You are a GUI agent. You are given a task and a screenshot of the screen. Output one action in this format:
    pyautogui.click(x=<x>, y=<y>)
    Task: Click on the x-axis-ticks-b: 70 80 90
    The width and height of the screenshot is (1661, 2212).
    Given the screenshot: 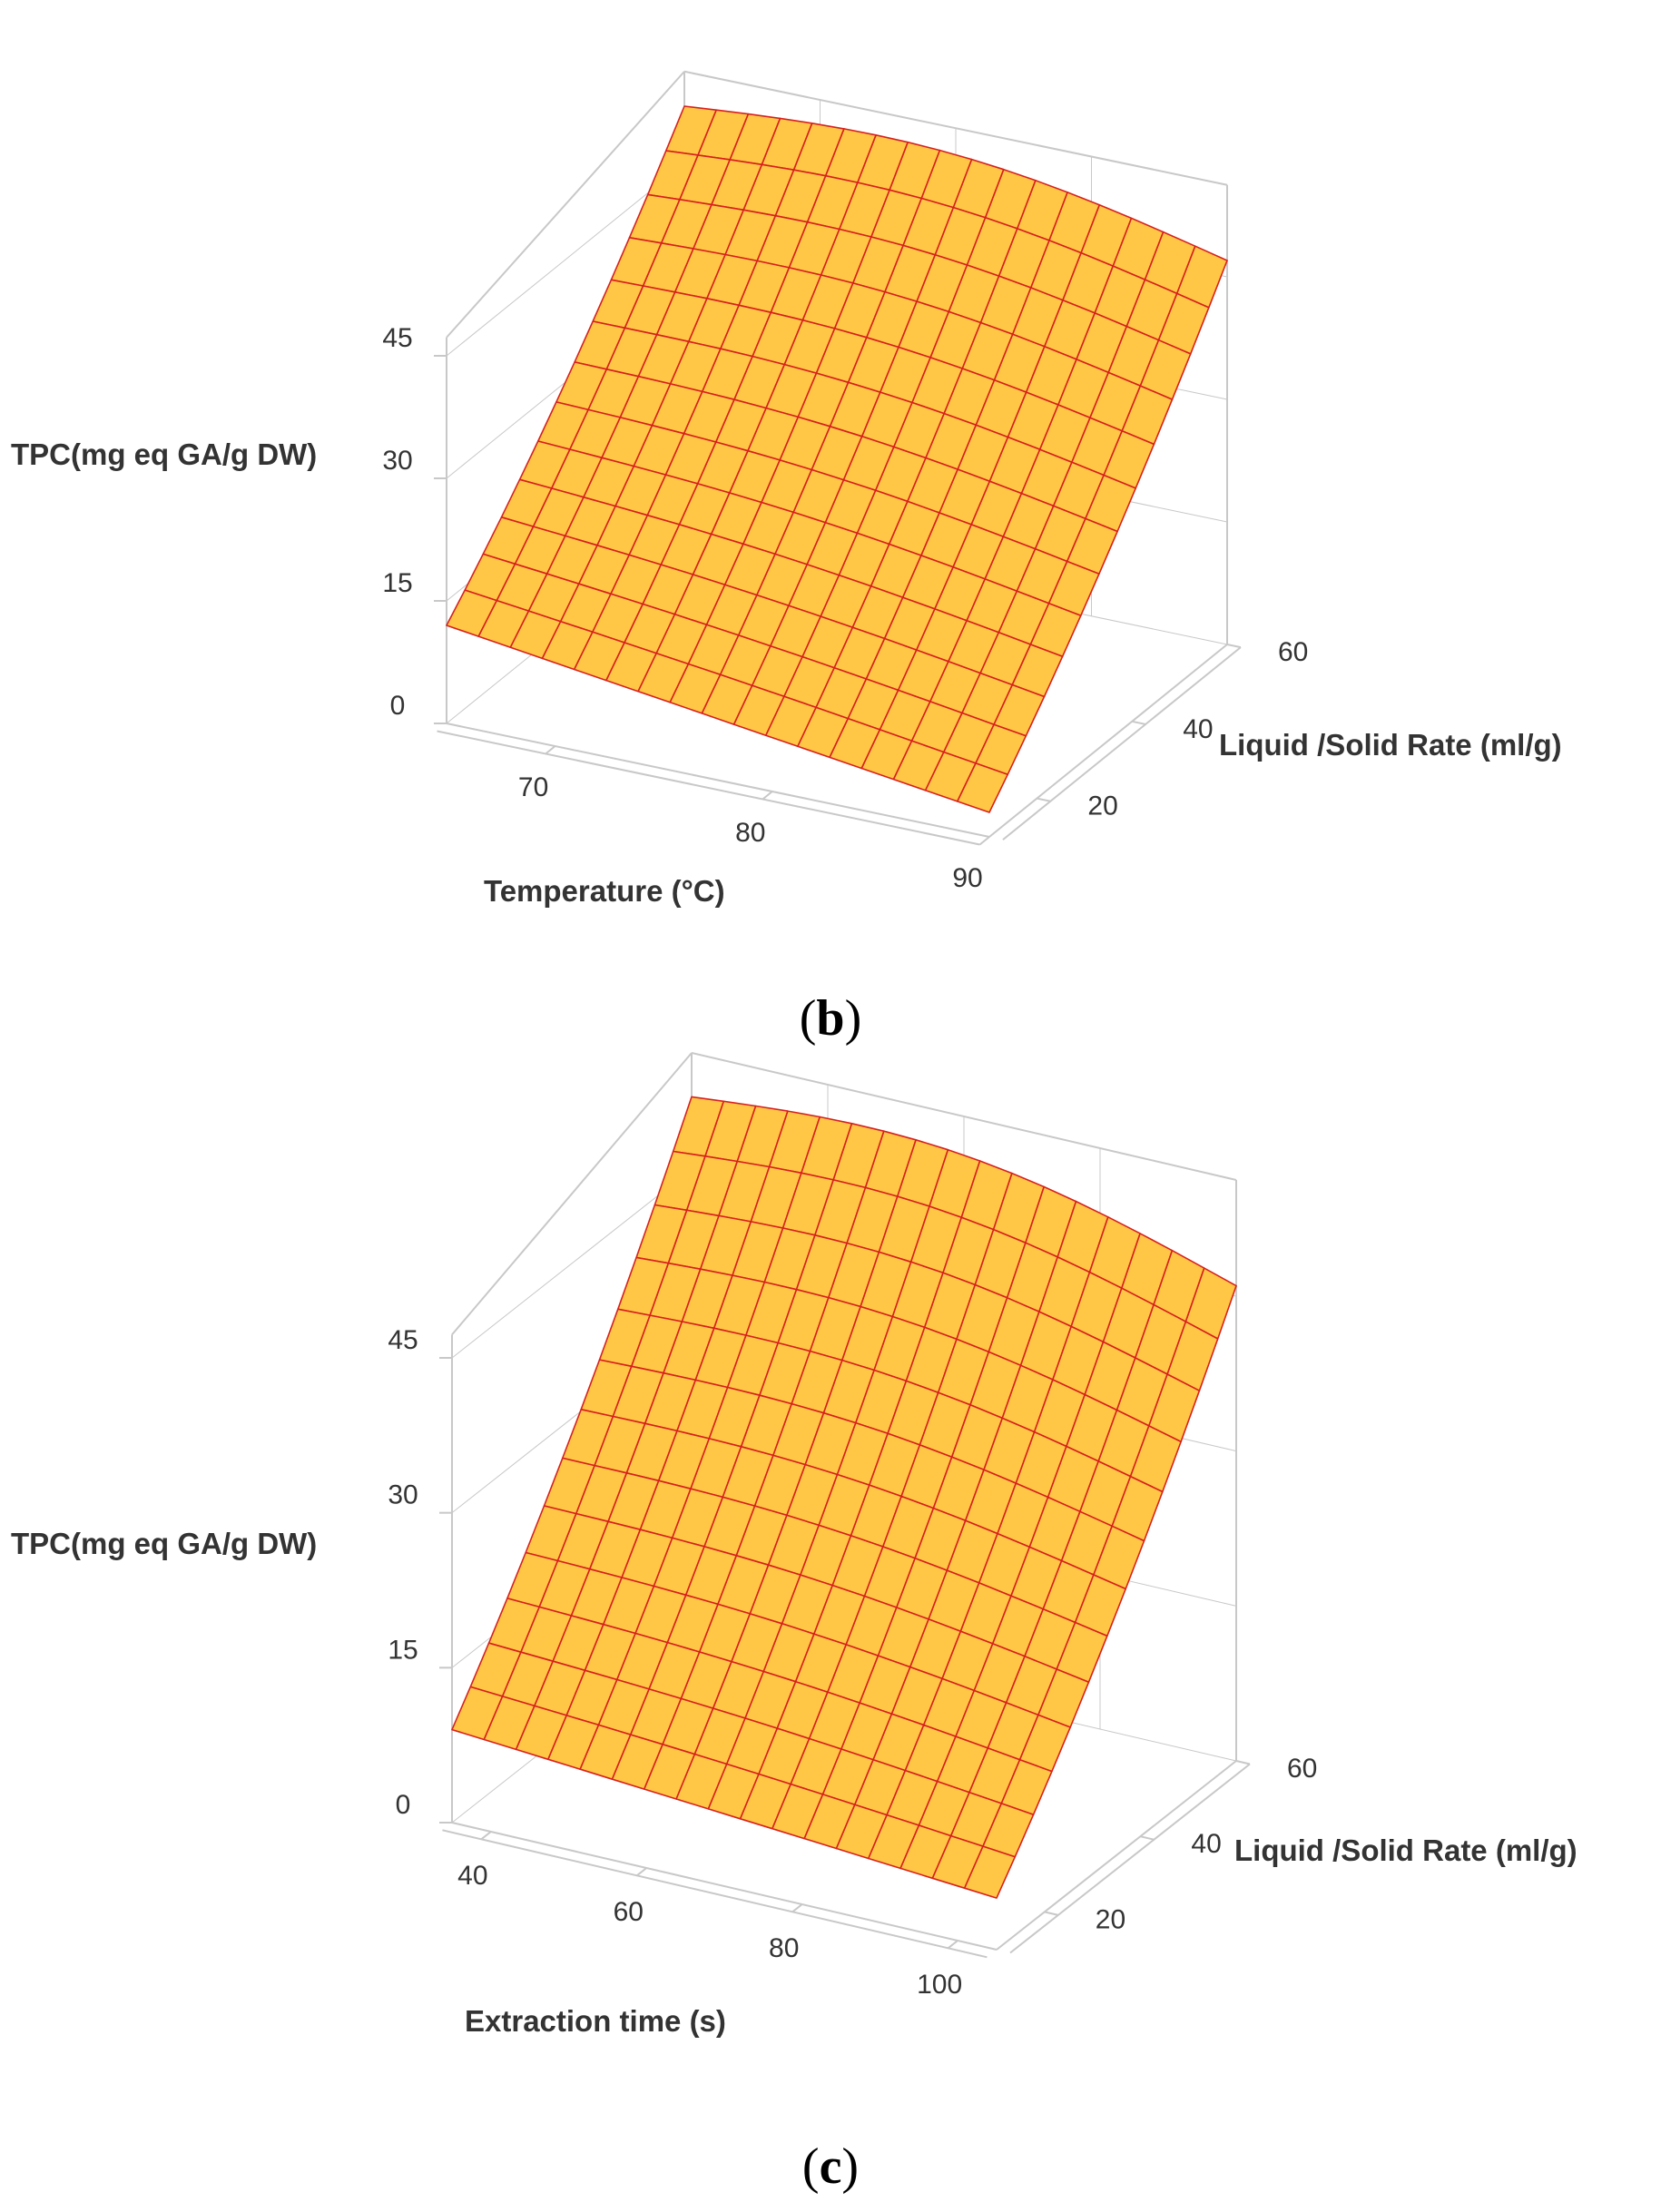 What is the action you would take?
    pyautogui.click(x=750, y=832)
    